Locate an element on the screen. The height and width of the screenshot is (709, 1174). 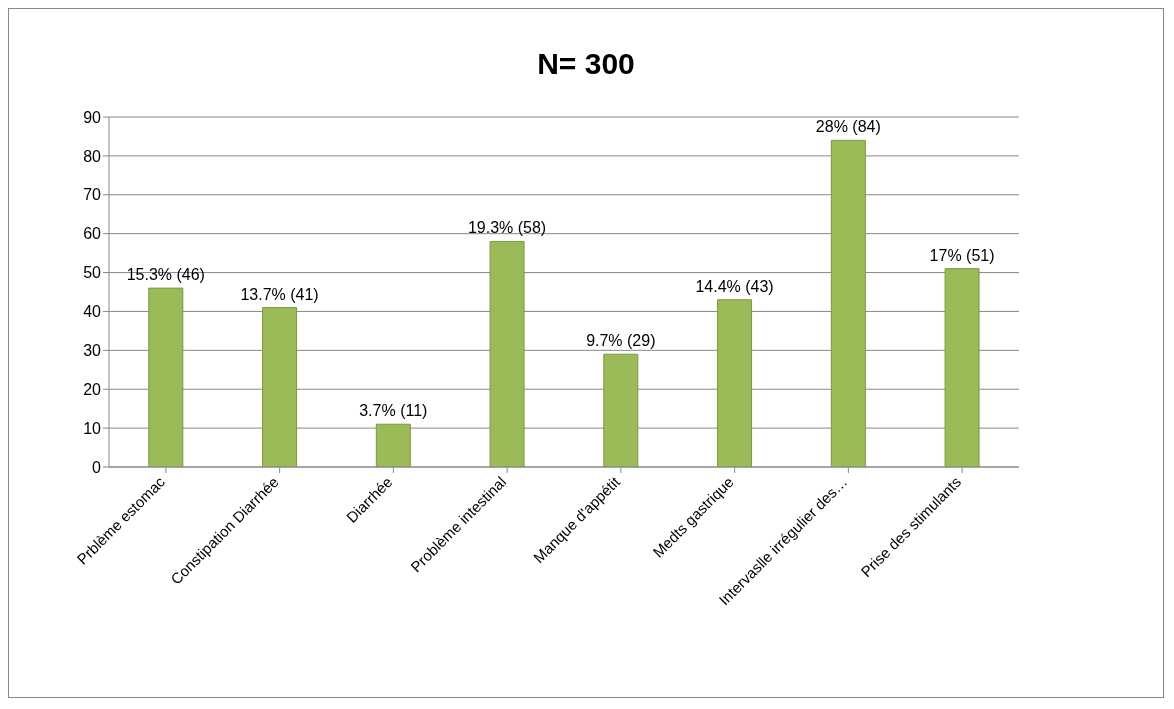
data-label: 14.4% (43) is located at coordinates (734, 286).